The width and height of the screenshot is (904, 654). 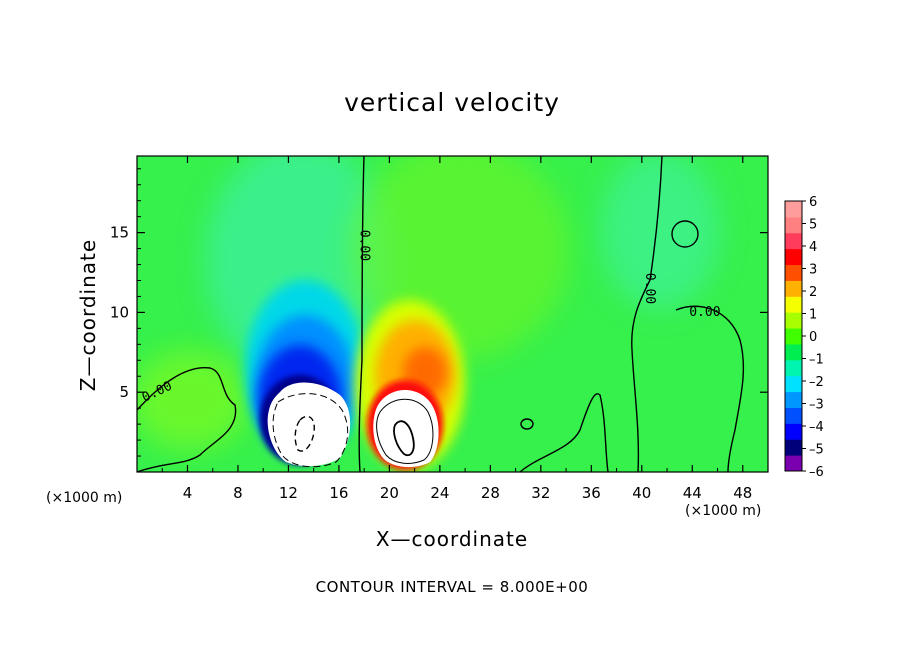 I want to click on zero-contour-far-right, so click(x=710, y=388).